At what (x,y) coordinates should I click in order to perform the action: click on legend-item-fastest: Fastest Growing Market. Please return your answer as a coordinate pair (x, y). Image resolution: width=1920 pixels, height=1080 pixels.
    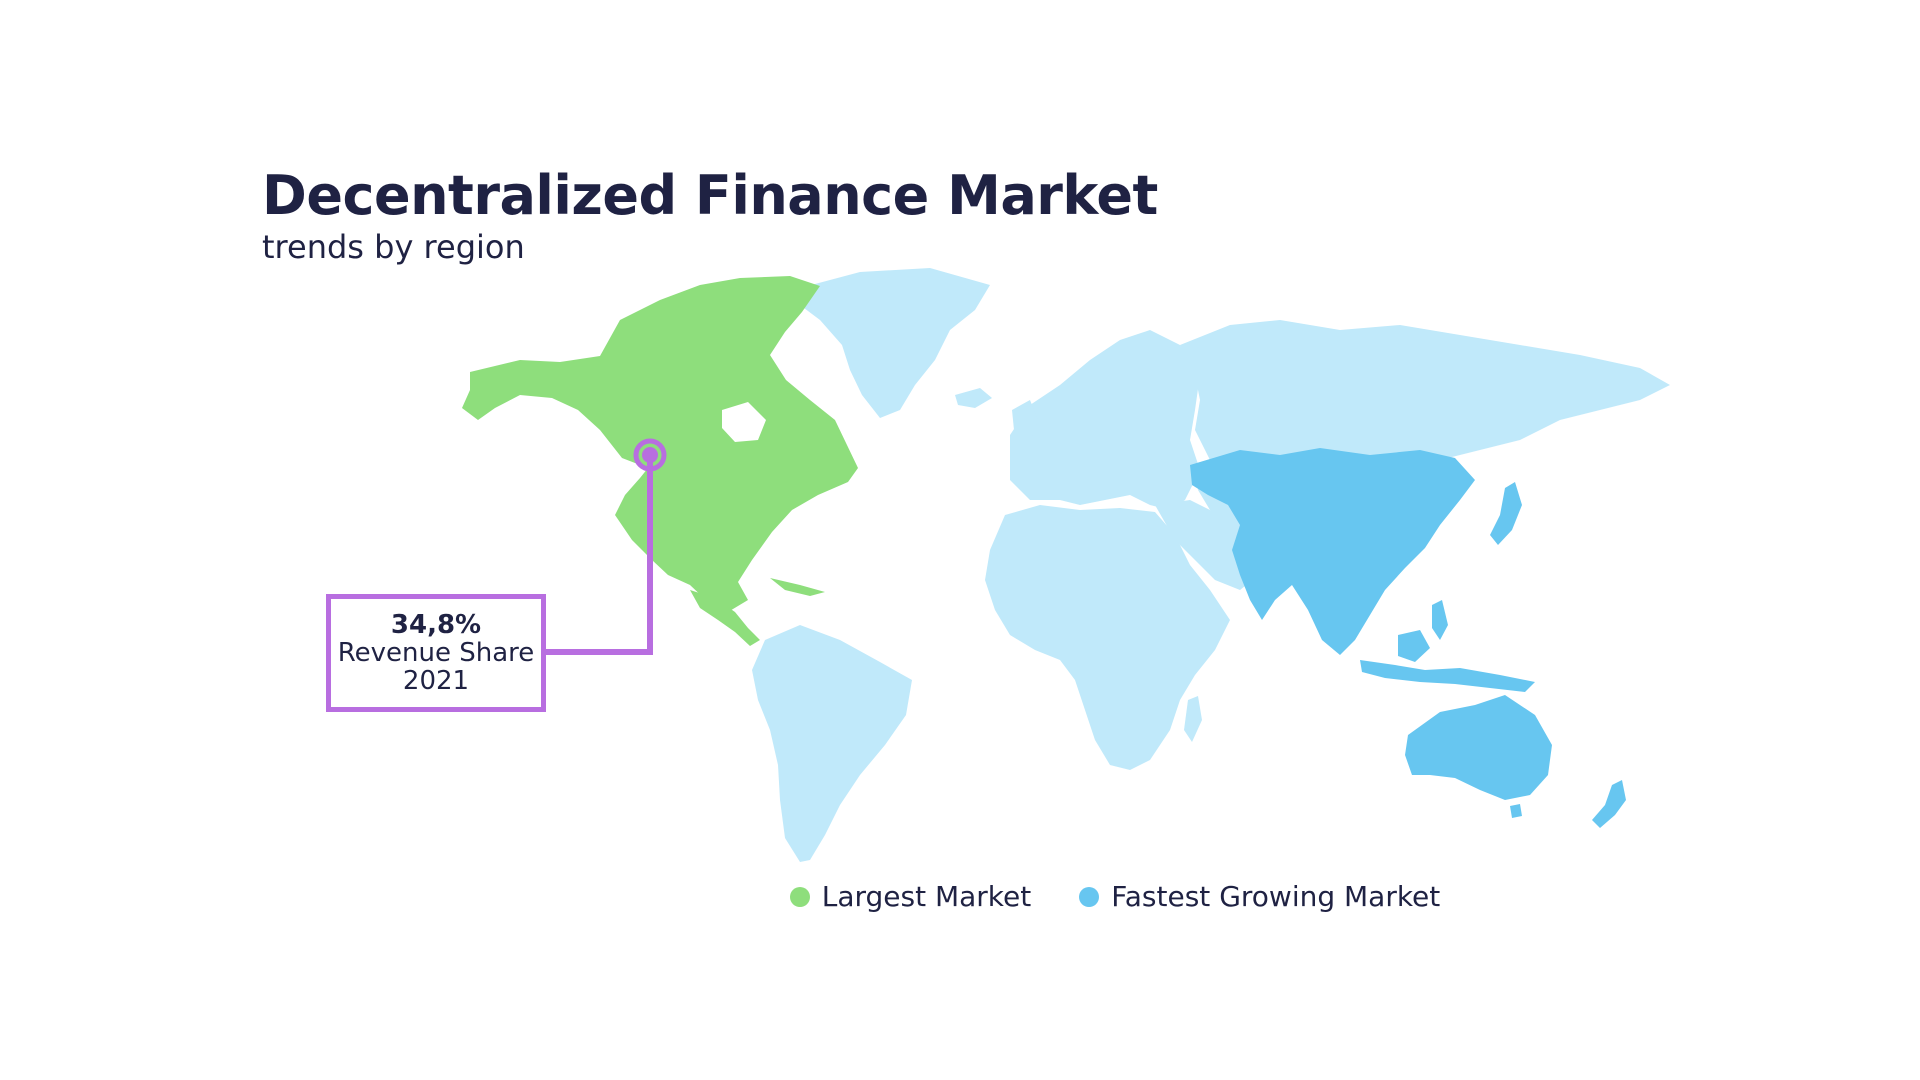
    Looking at the image, I should click on (1259, 896).